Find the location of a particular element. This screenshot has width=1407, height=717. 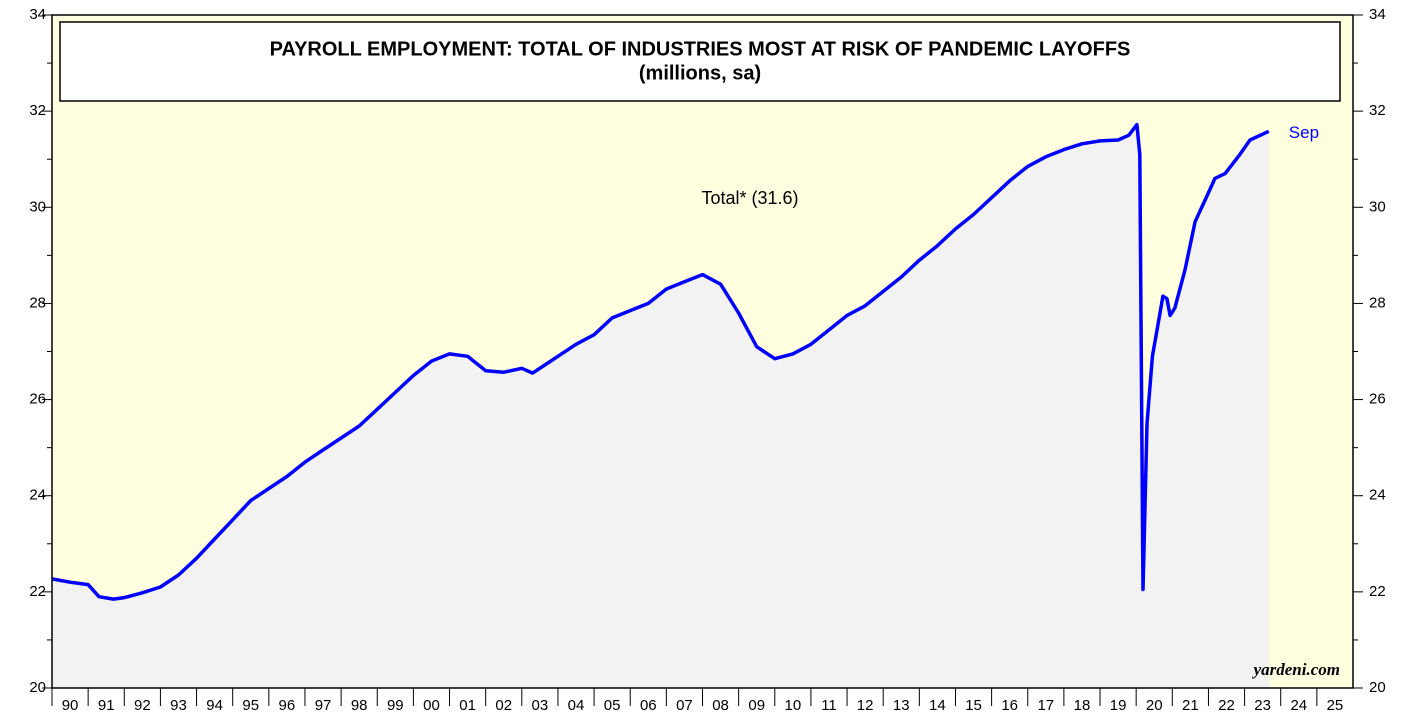

x-tick-label: 90 is located at coordinates (70, 705).